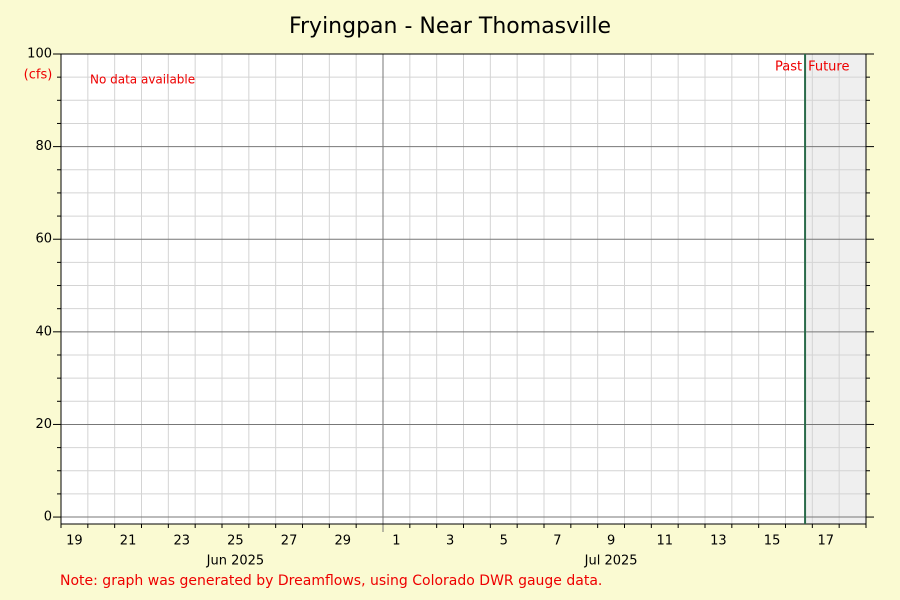 The image size is (900, 600). Describe the element at coordinates (772, 541) in the screenshot. I see `x-tick-label: 15` at that location.